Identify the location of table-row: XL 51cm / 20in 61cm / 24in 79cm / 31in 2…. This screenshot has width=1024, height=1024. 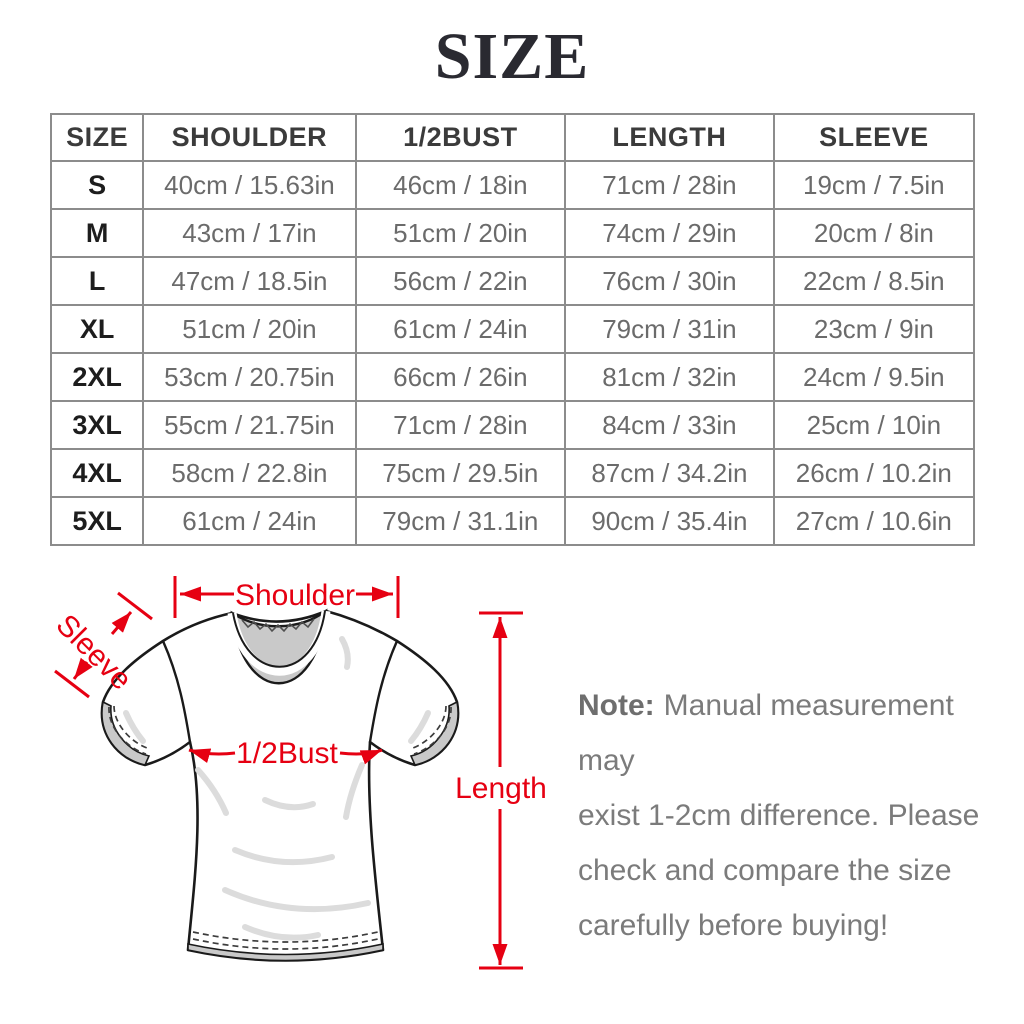
(512, 329).